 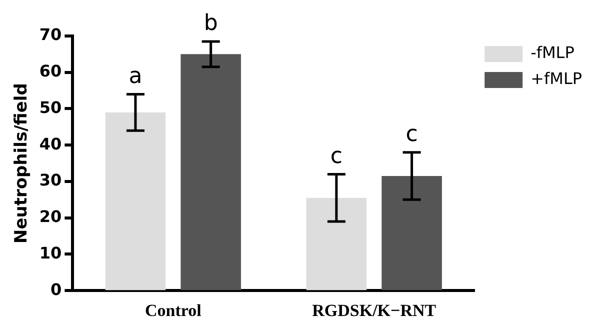 What do you see at coordinates (556, 78) in the screenshot?
I see `legend-label: +fMLP` at bounding box center [556, 78].